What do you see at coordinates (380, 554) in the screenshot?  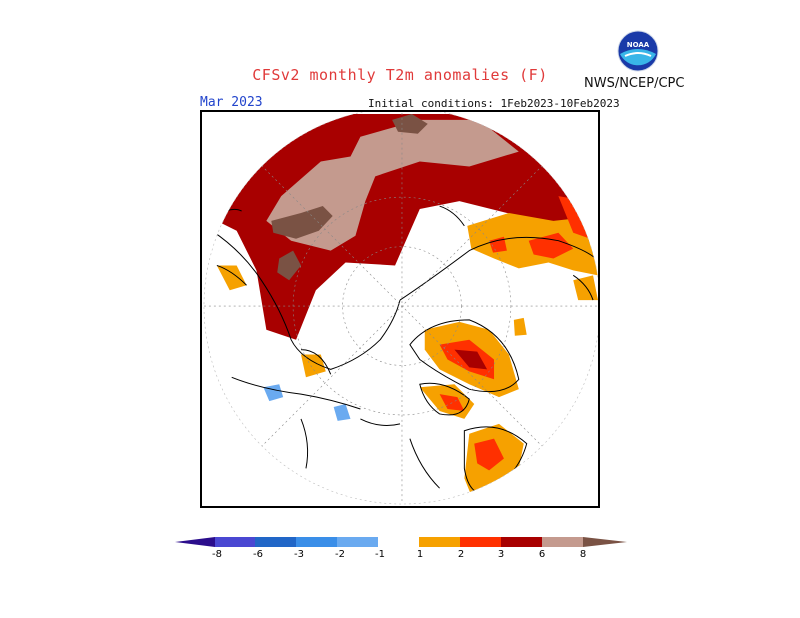 I see `colorbar-tick: -1` at bounding box center [380, 554].